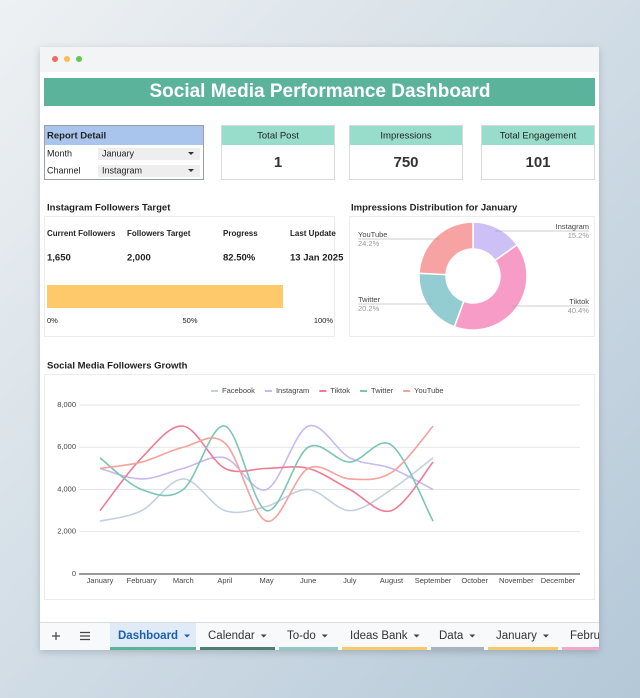  Describe the element at coordinates (340, 390) in the screenshot. I see `legend-label: Tiktok` at that location.